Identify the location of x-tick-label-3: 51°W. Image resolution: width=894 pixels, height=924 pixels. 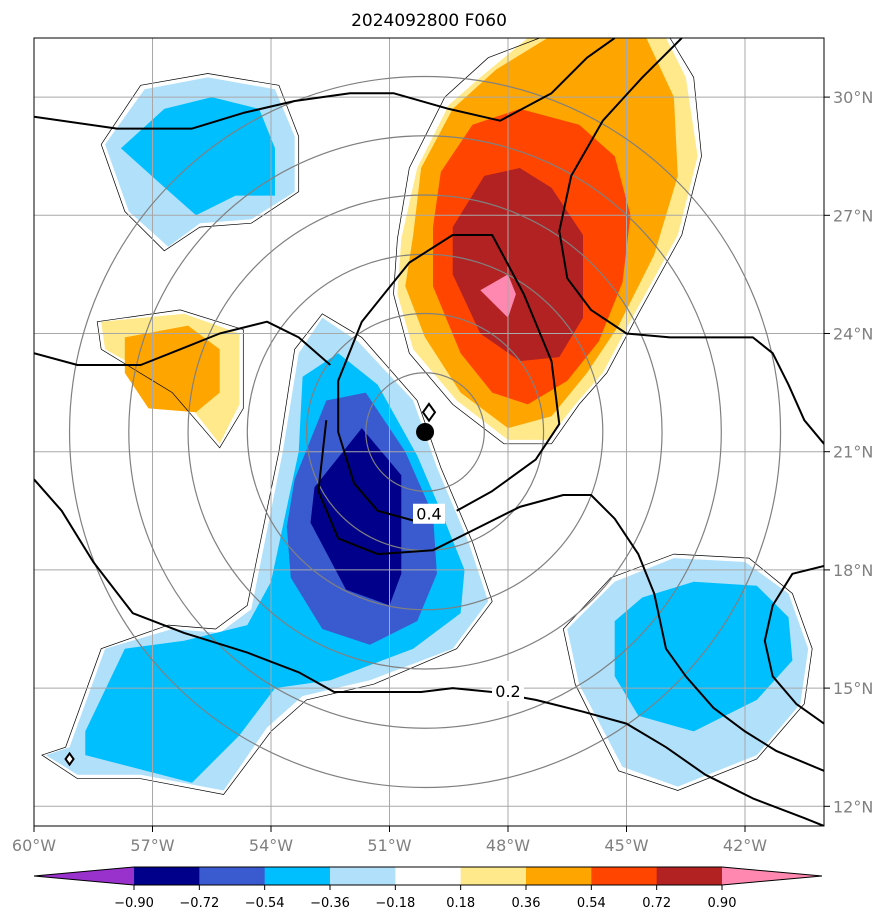
(389, 845).